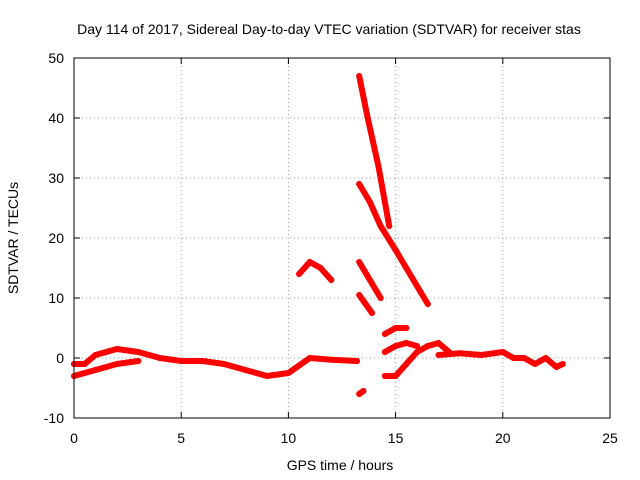  I want to click on x-tick-label: 10, so click(289, 438).